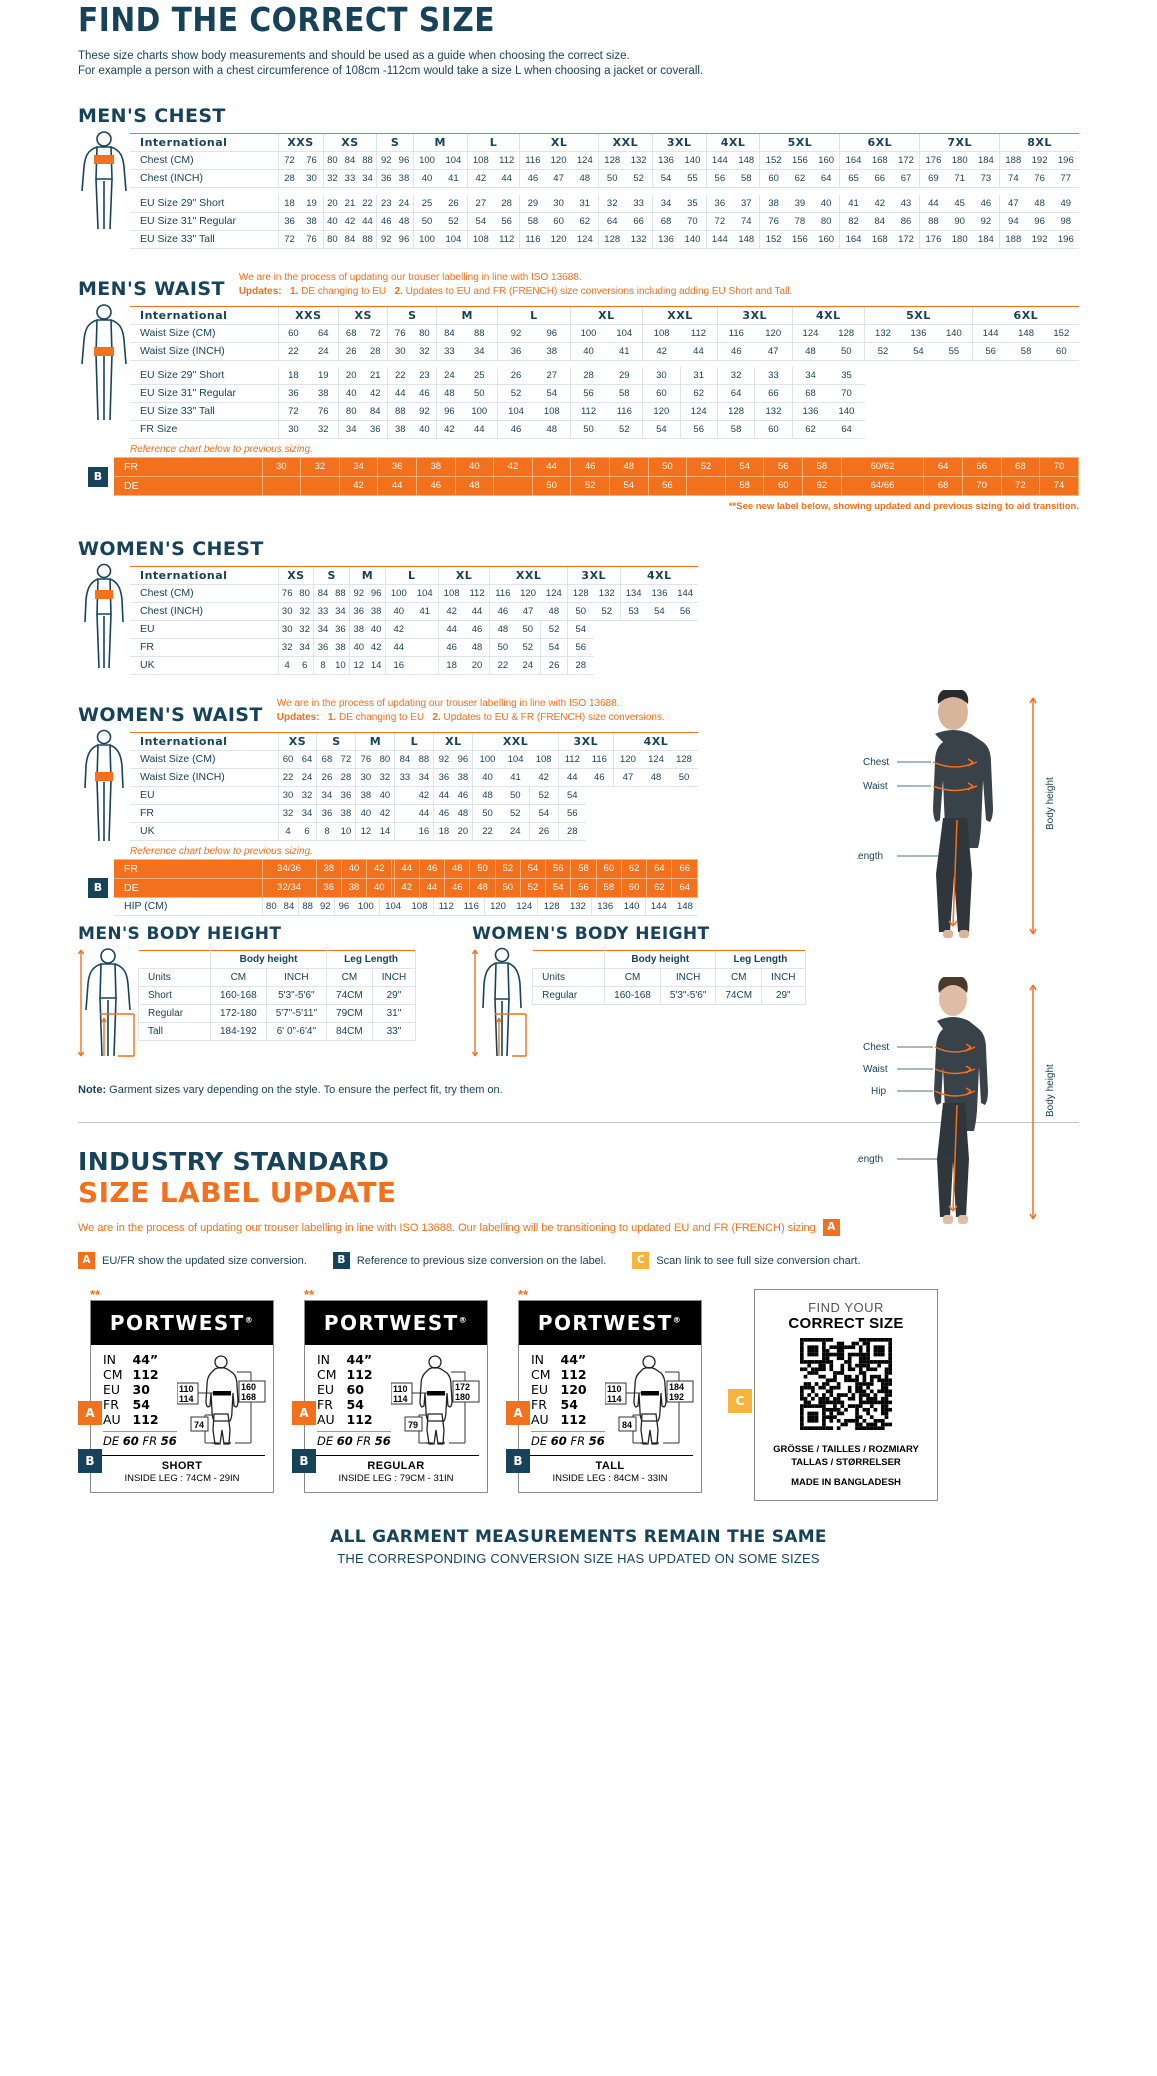  I want to click on reference-cell: 38, so click(435, 467).